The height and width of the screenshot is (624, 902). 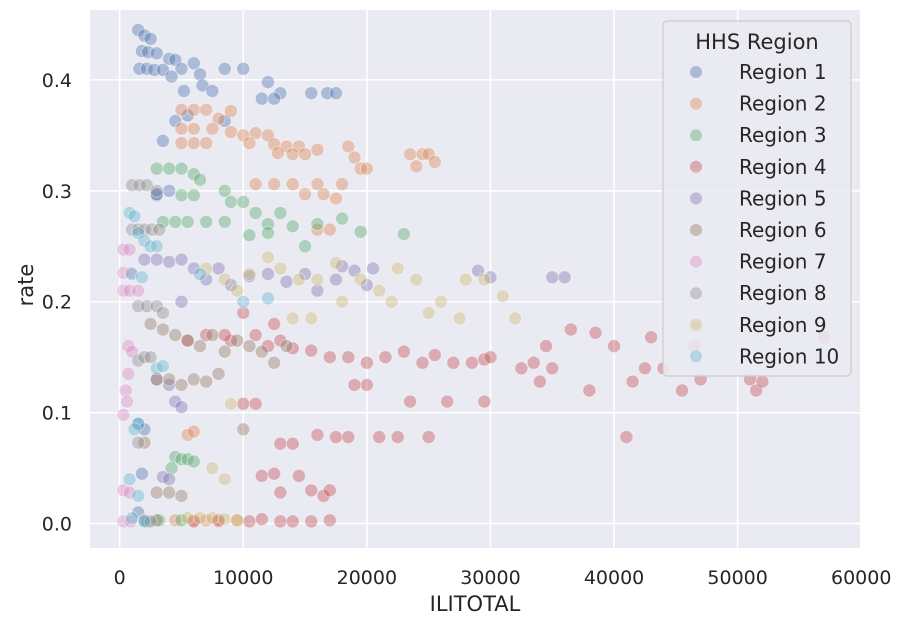 What do you see at coordinates (475, 604) in the screenshot?
I see `x-axis-label: ILITOTAL` at bounding box center [475, 604].